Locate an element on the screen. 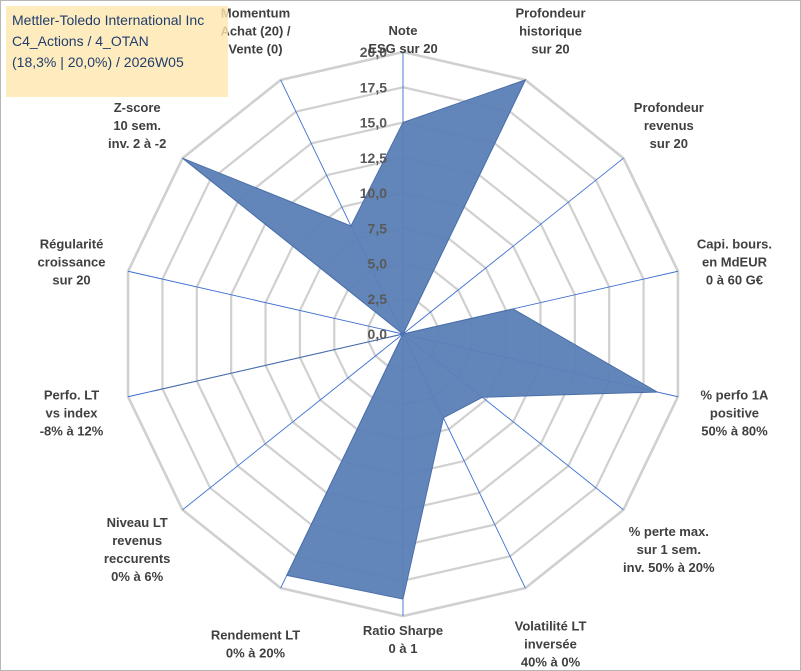  axis-label: Perfo. LT vs index -8% à 12% is located at coordinates (72, 413).